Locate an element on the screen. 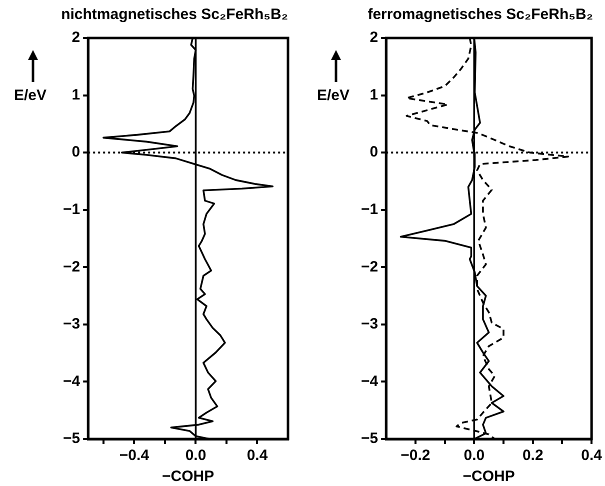 Image resolution: width=605 pixels, height=486 pixels. chart-title: ferromagnetisches Sc₂FeRh₅B₂ is located at coordinates (480, 15).